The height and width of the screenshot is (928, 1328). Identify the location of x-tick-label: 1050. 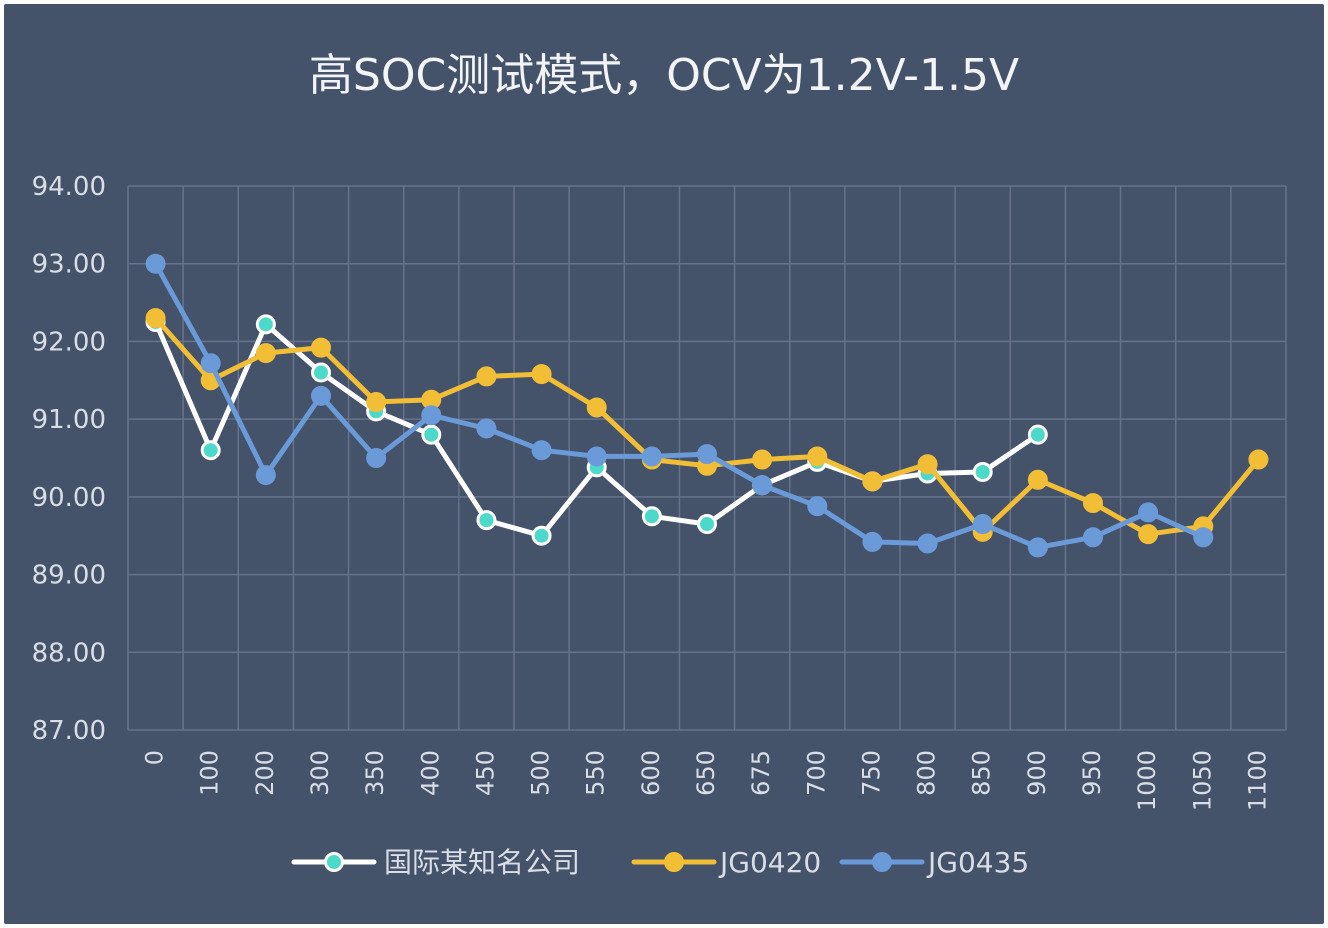
(1202, 780).